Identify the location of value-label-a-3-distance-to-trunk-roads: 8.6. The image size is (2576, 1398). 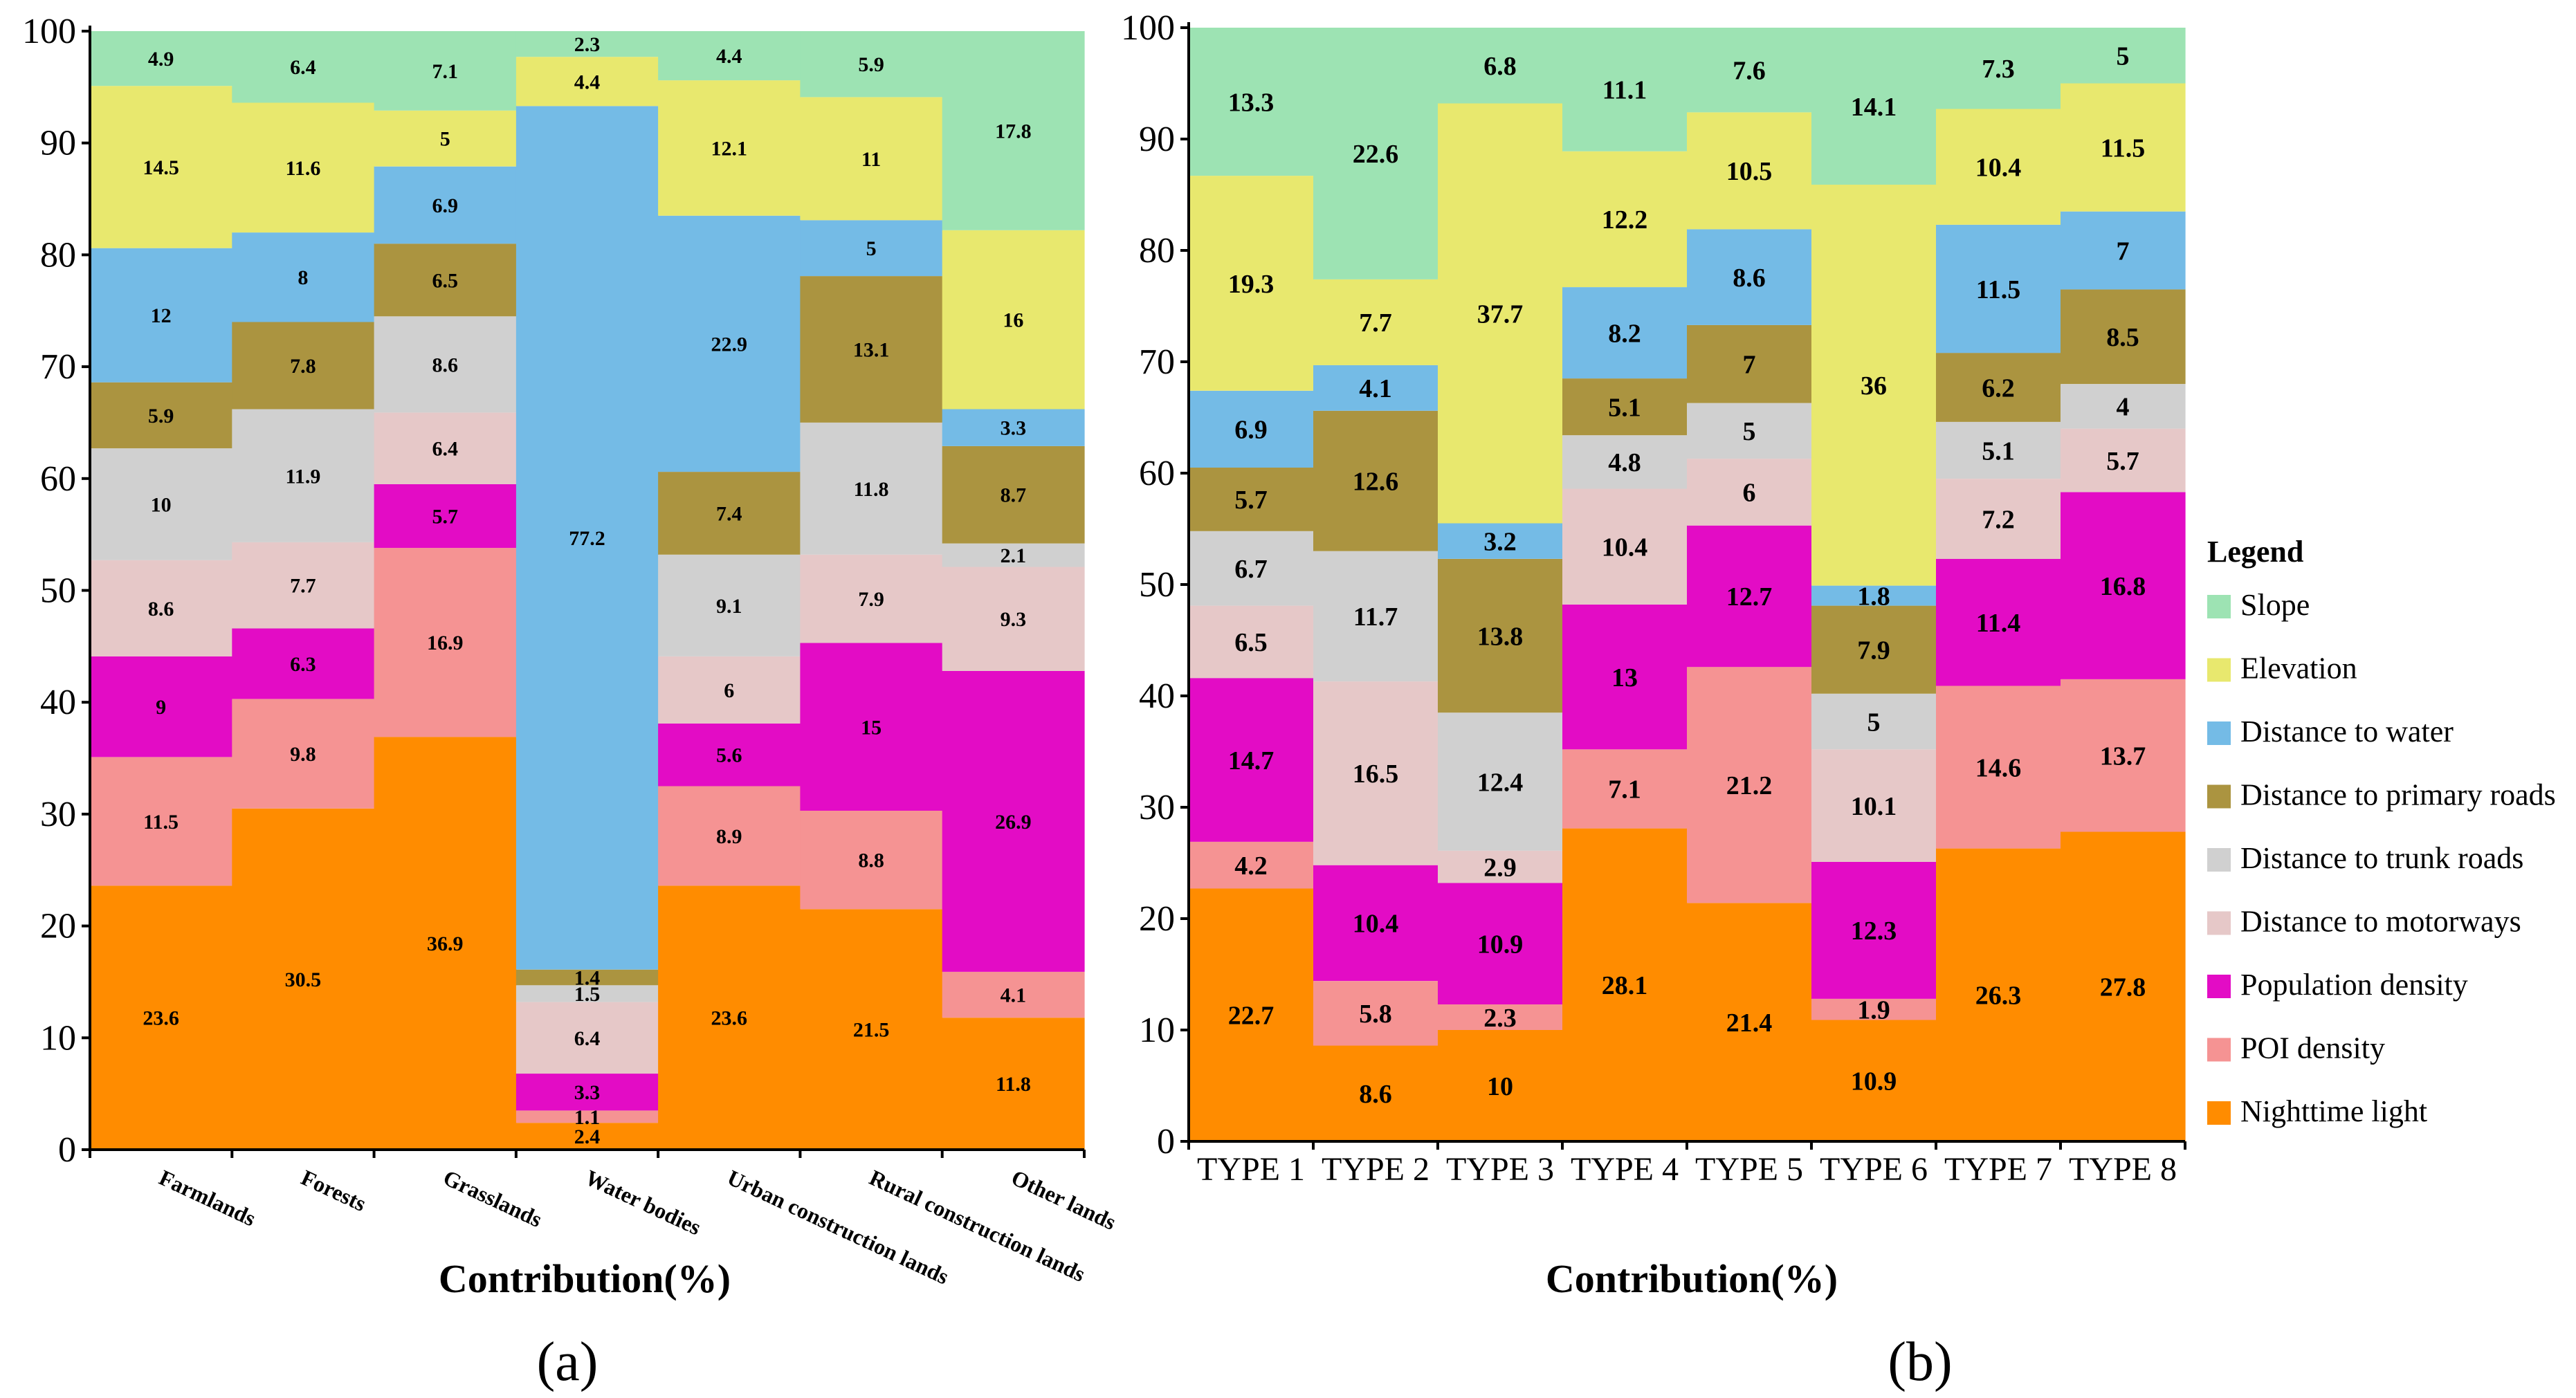
(445, 364).